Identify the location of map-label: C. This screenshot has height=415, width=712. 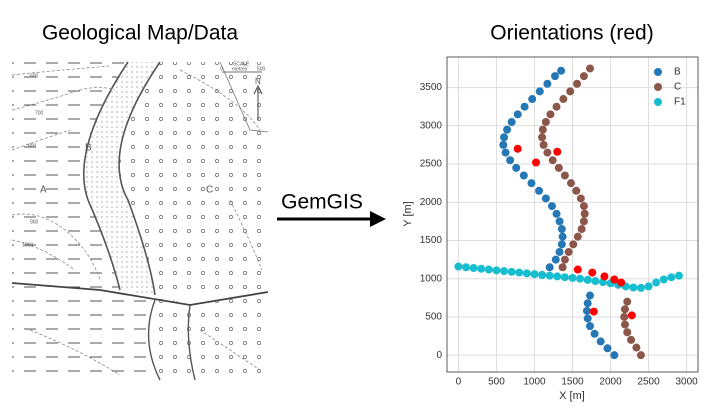
(209, 190).